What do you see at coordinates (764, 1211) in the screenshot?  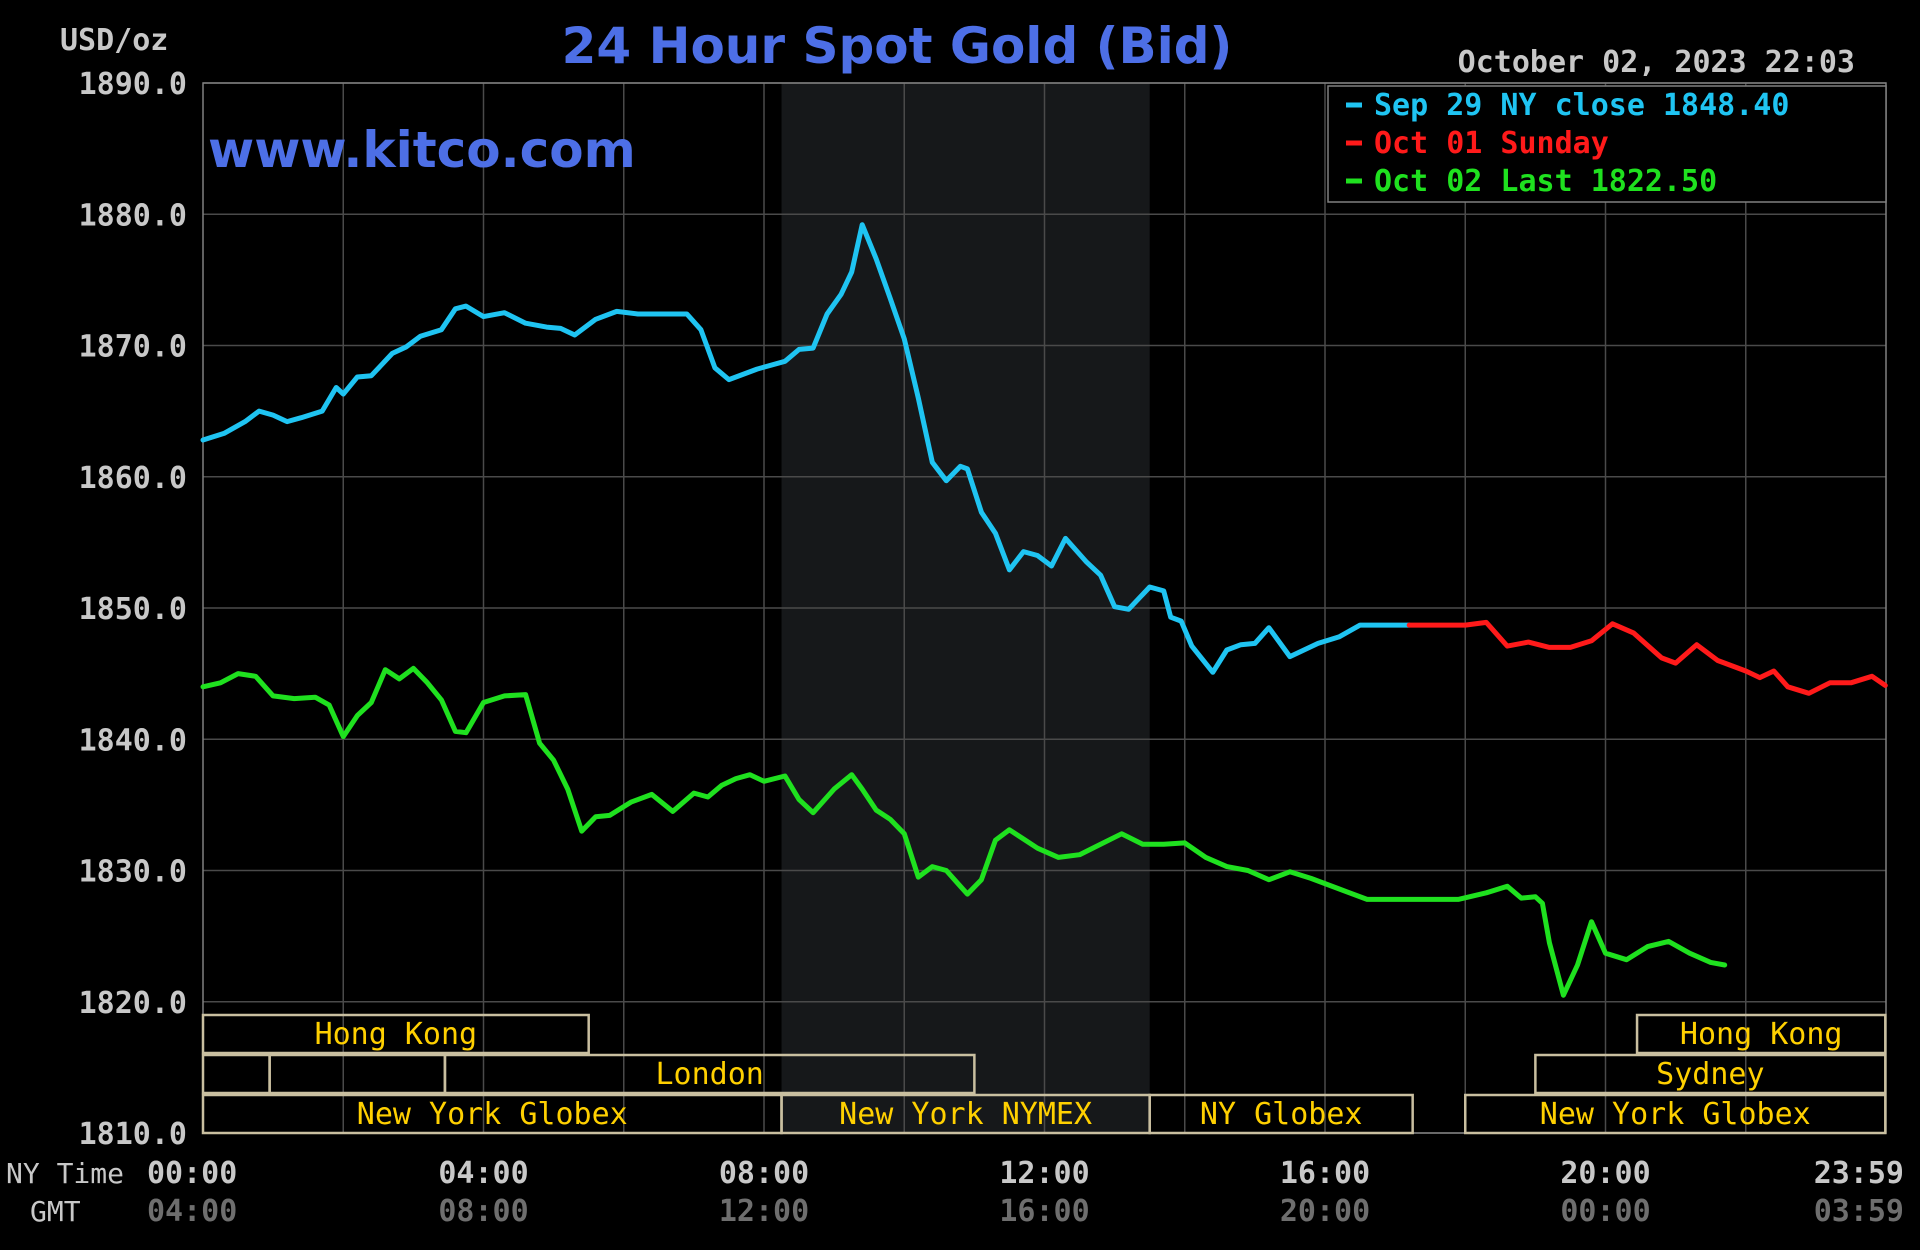 I see `x-tick-label-gmt: 12:00` at bounding box center [764, 1211].